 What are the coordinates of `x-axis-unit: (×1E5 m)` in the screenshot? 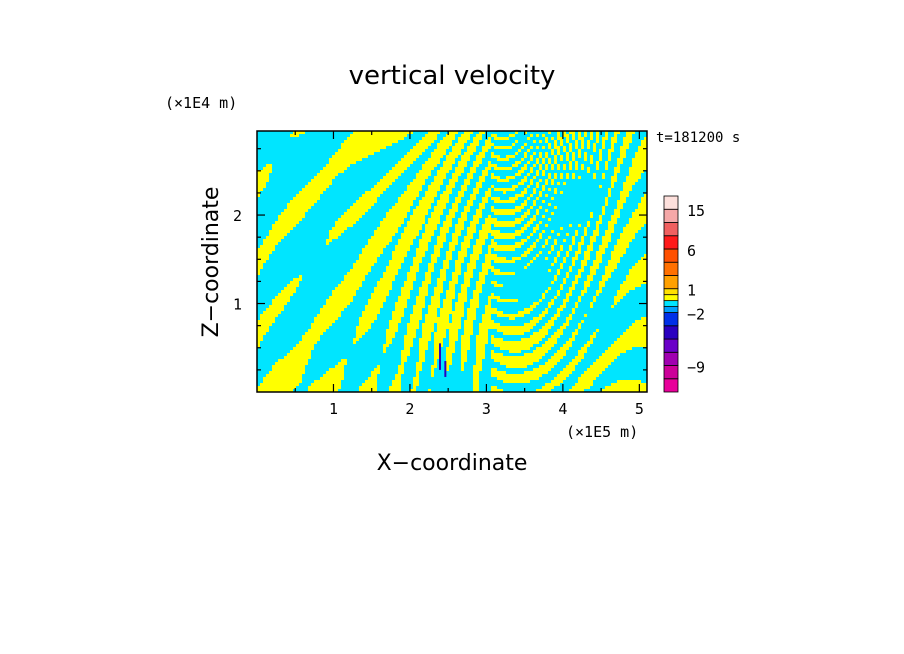 It's located at (602, 432).